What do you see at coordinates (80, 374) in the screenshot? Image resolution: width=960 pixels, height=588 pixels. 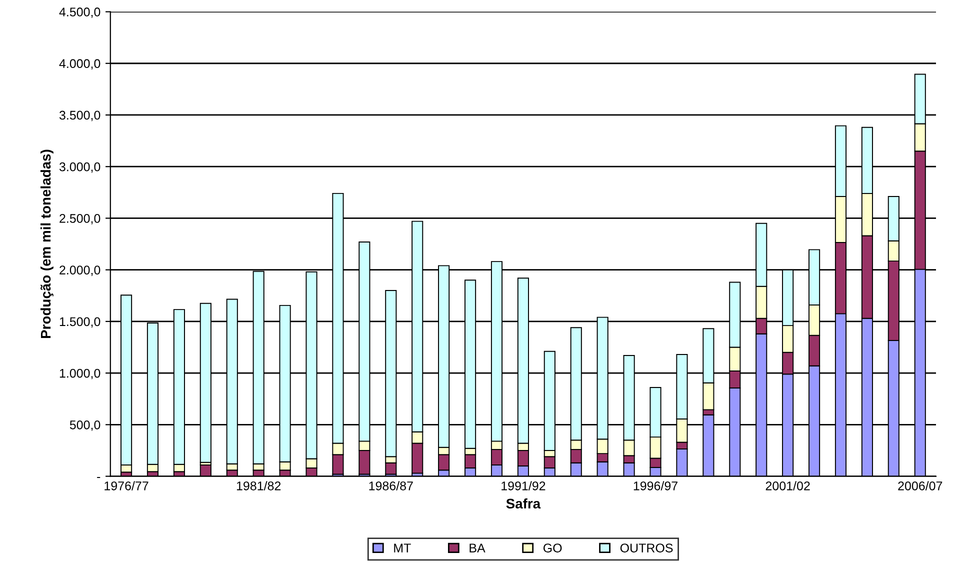 I see `y-tick-label: 1.000,0` at bounding box center [80, 374].